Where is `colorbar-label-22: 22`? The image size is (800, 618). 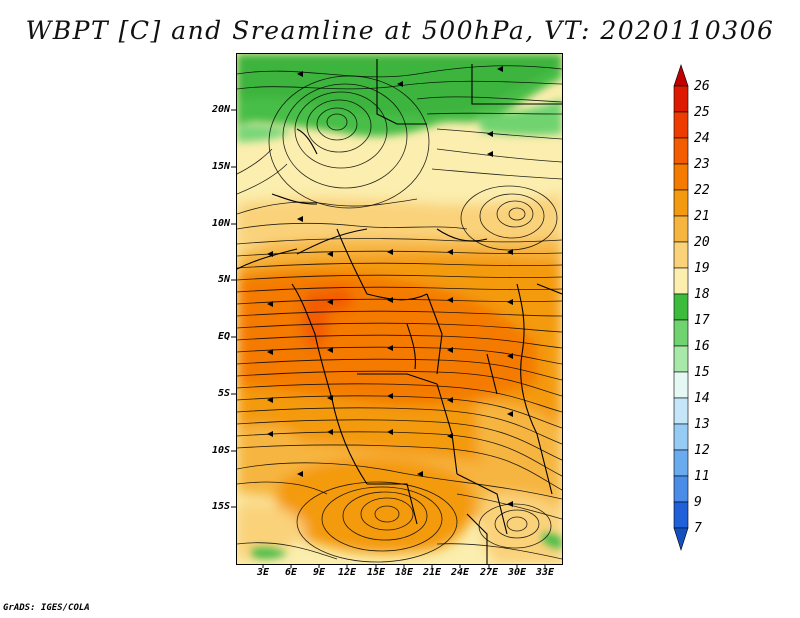
colorbar-label-22: 22 is located at coordinates (702, 190).